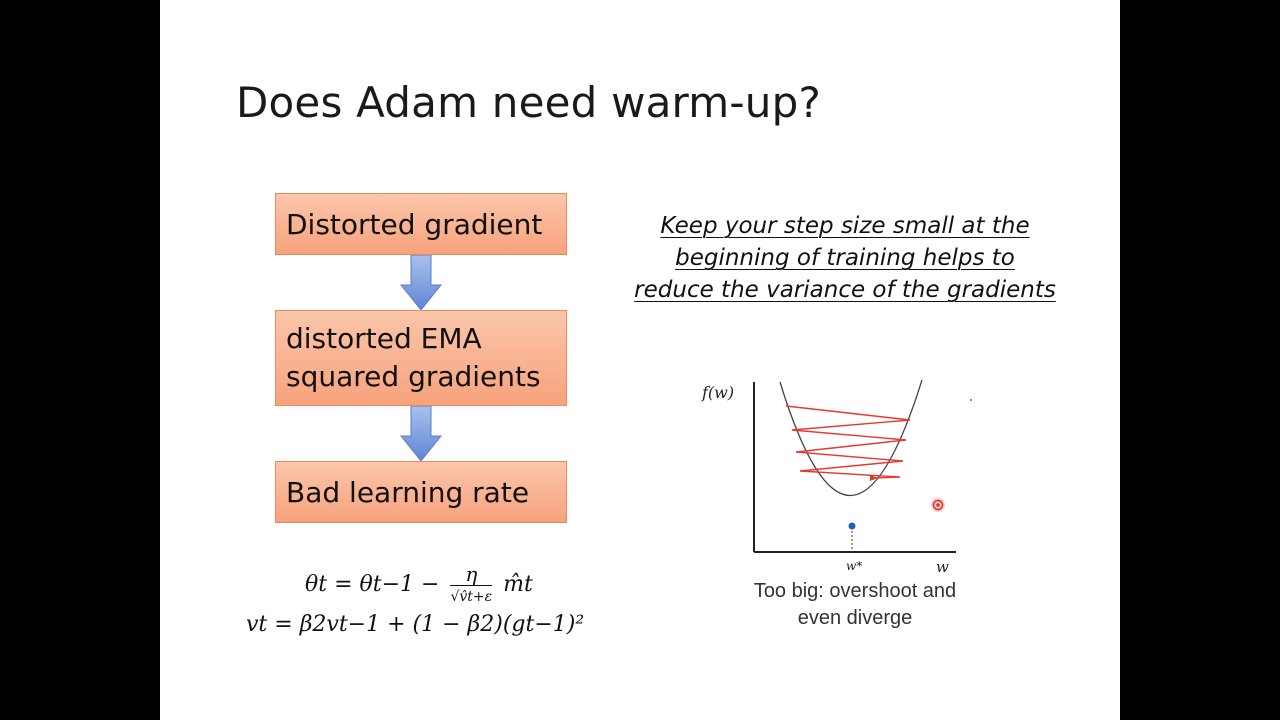 The height and width of the screenshot is (720, 1280). I want to click on flow-box-label-line2: squared gradients, so click(413, 376).